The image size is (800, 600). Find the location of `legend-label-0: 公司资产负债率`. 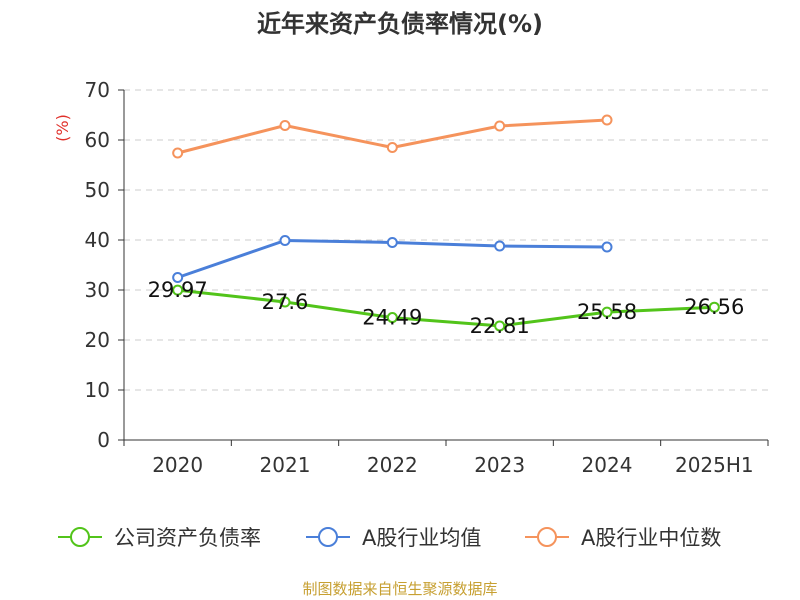

legend-label-0: 公司资产负债率 is located at coordinates (187, 538).